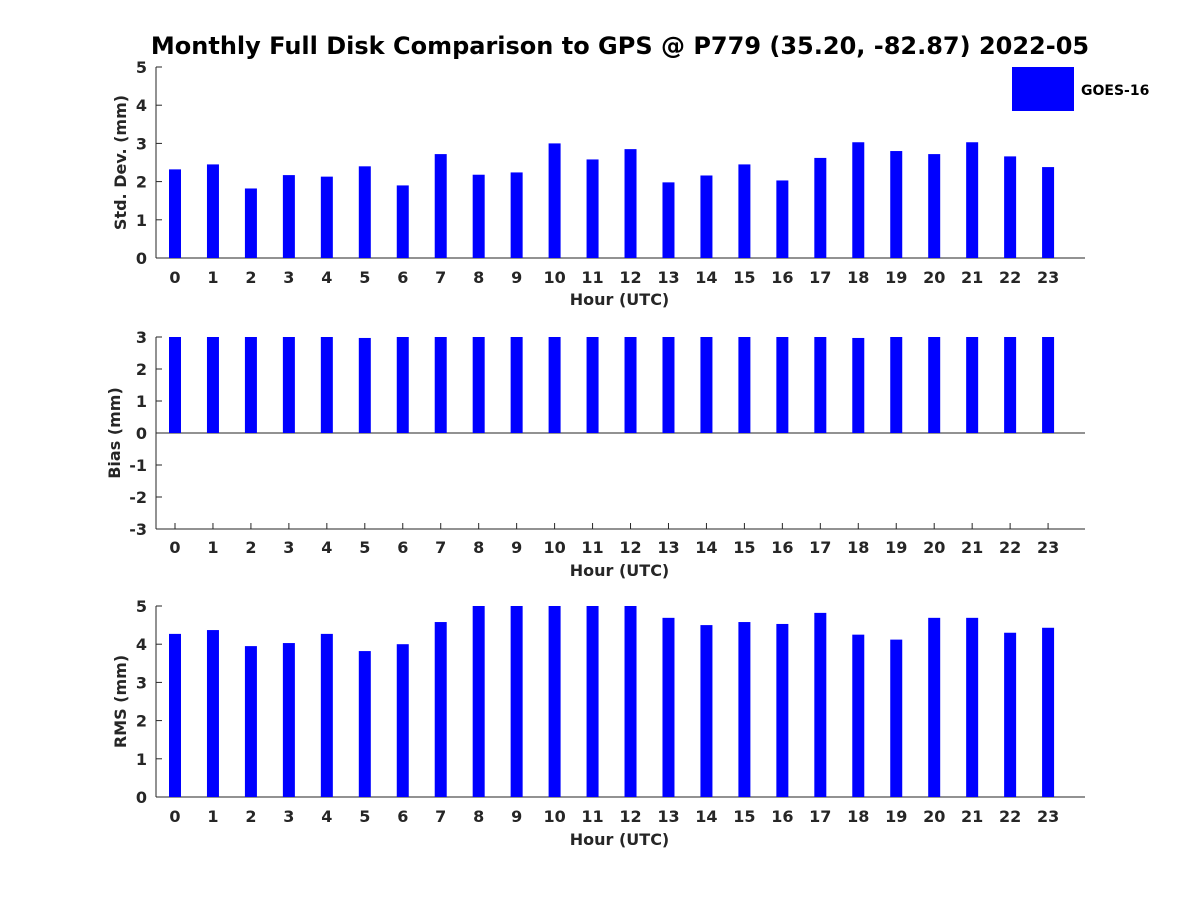 This screenshot has width=1200, height=900. I want to click on legend: GOES-16, so click(1080, 89).